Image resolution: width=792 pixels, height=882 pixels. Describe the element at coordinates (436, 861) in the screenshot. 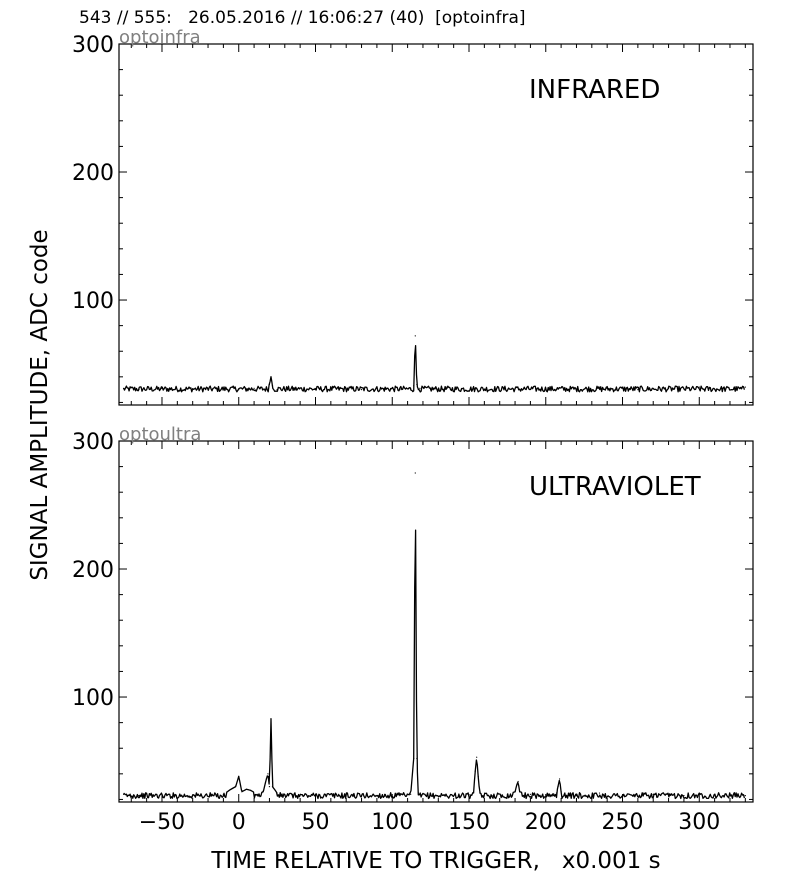

I see `x-axis-label: TIME RELATIVE TO TRIGGER, x0.001 s` at that location.